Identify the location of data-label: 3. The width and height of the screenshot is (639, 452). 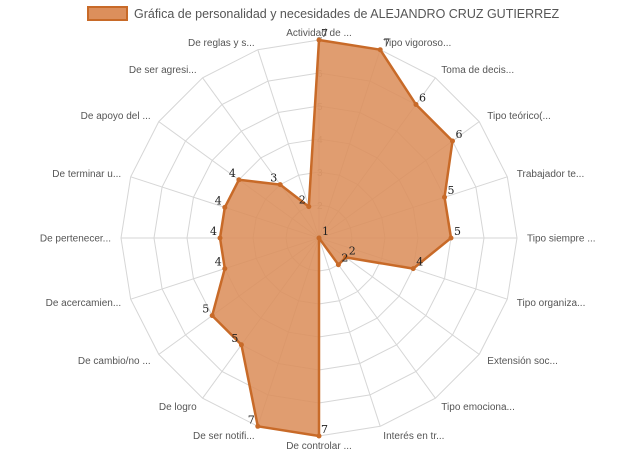
(273, 178).